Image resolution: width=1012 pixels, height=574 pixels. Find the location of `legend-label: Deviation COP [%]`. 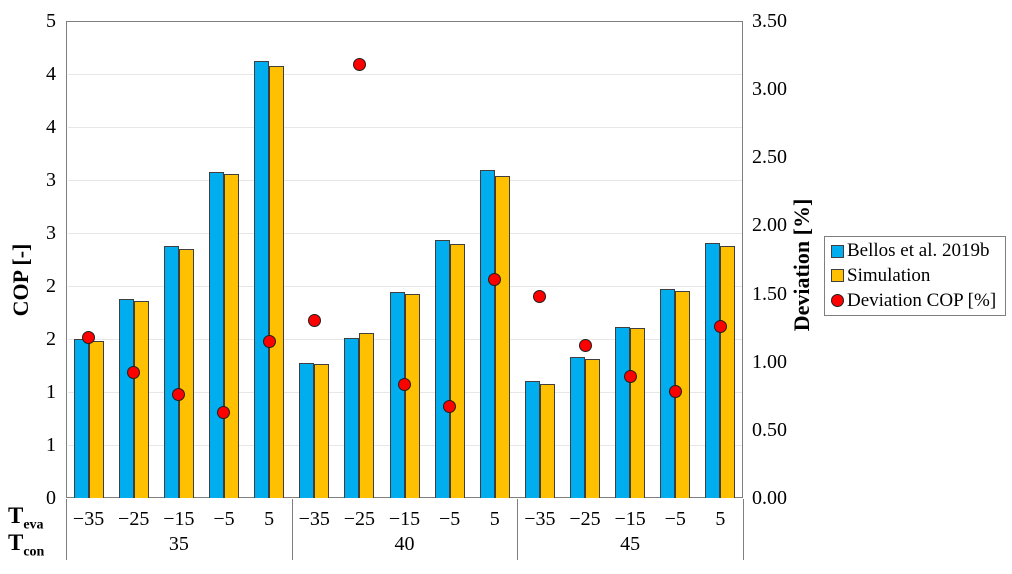

legend-label: Deviation COP [%] is located at coordinates (922, 300).